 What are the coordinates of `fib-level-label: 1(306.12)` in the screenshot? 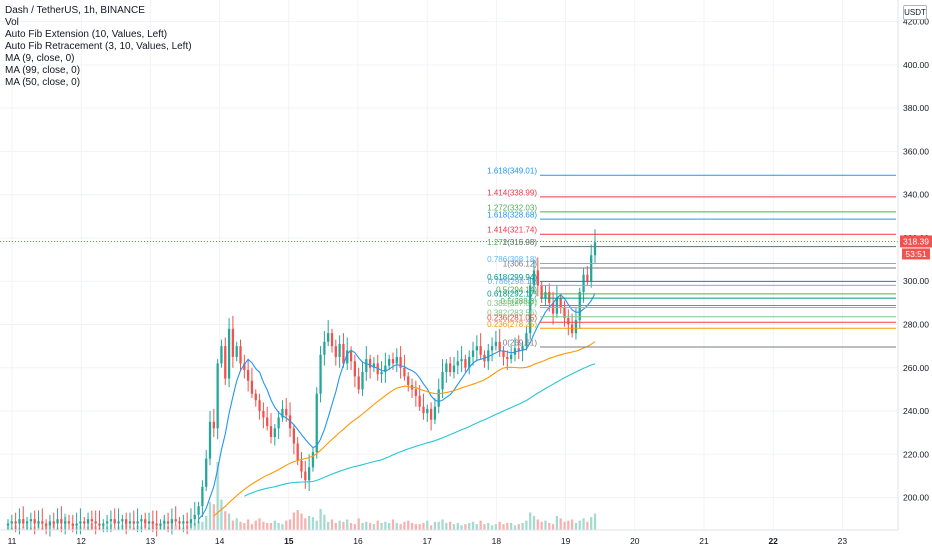 It's located at (520, 263).